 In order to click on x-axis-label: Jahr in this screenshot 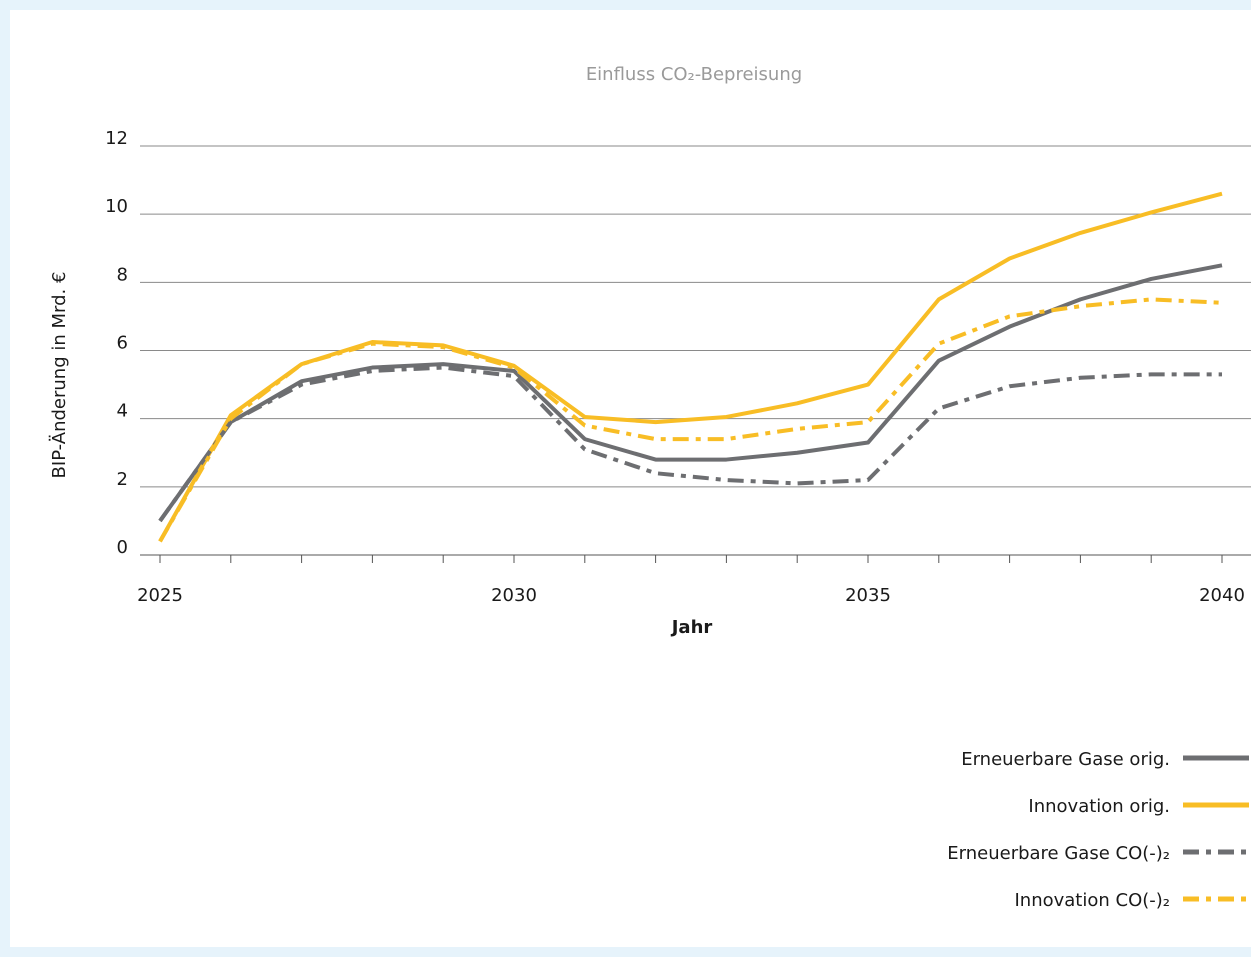, I will do `click(691, 627)`.